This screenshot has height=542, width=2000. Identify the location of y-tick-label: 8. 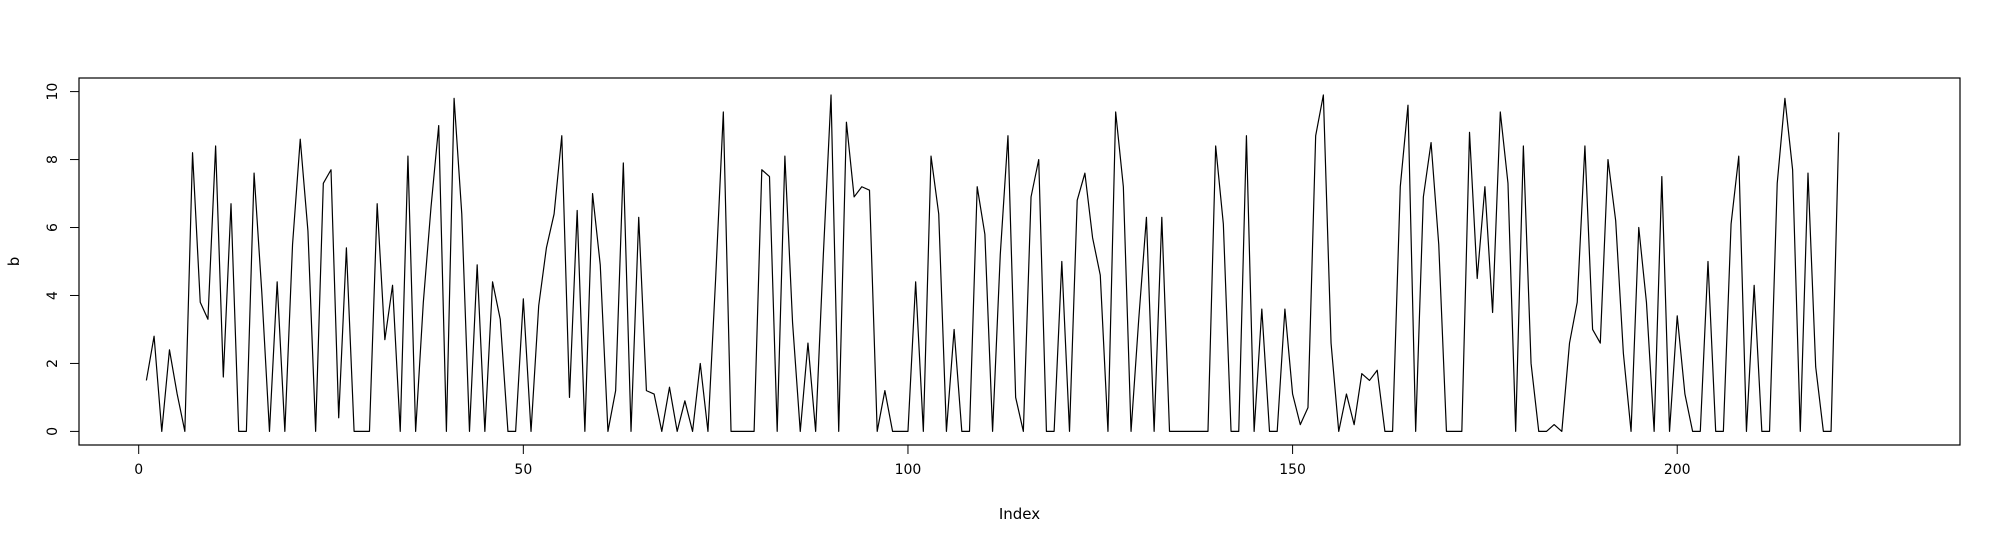
(53, 159).